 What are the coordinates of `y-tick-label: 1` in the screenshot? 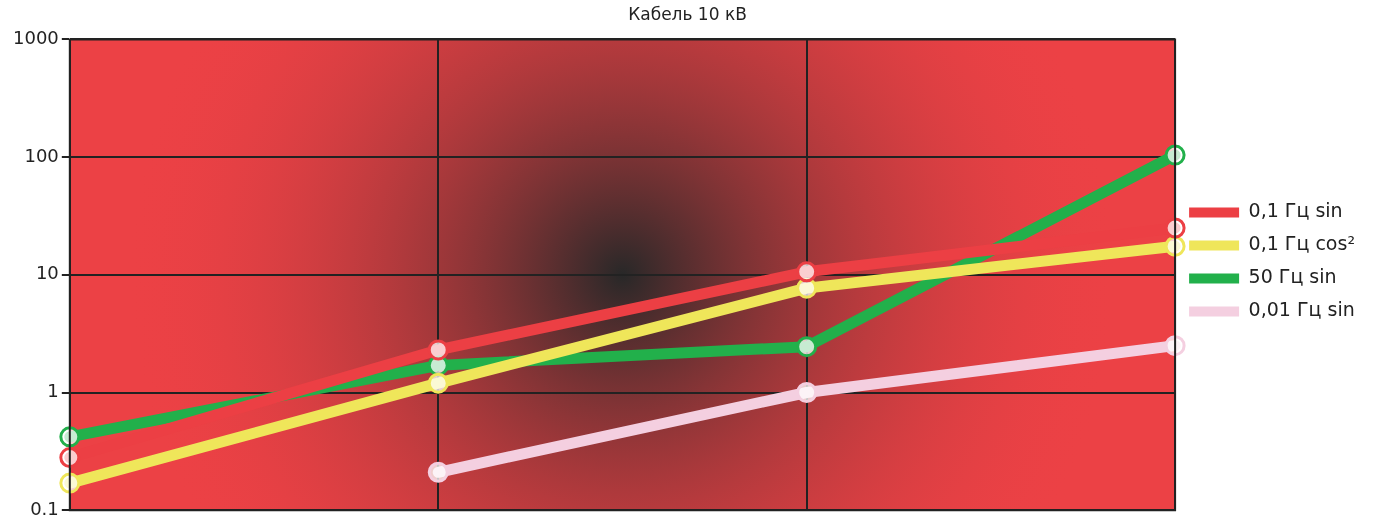 It's located at (53, 391).